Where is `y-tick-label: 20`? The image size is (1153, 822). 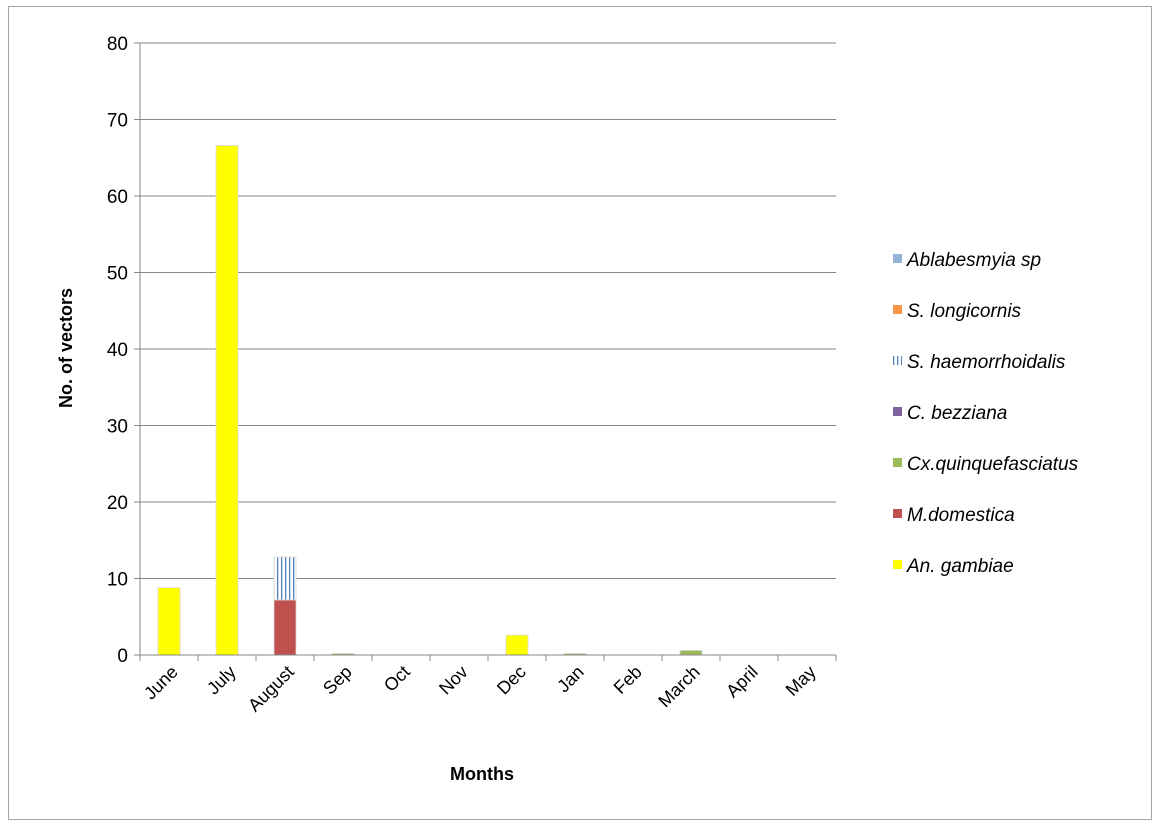 y-tick-label: 20 is located at coordinates (117, 503).